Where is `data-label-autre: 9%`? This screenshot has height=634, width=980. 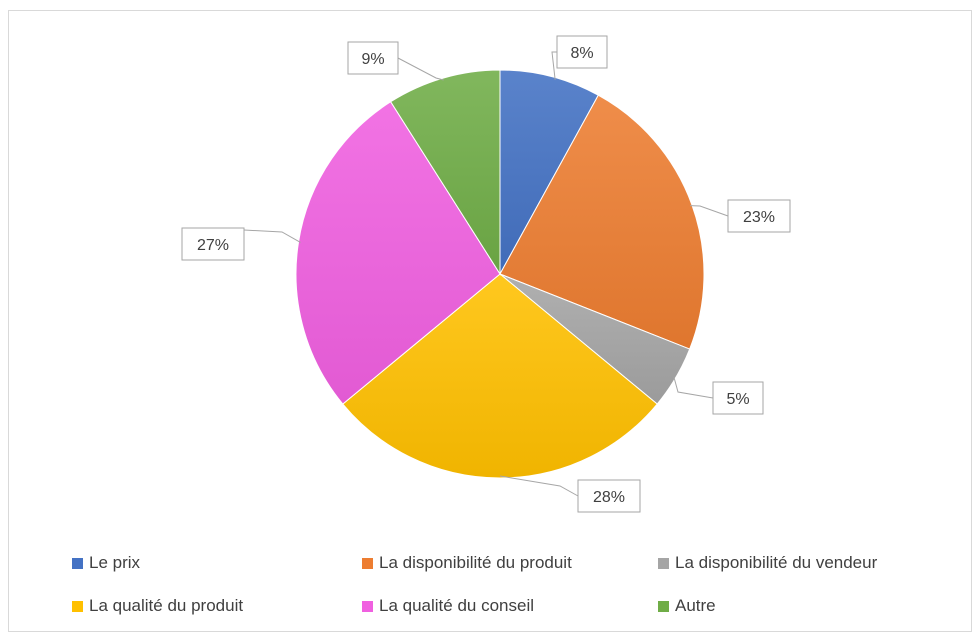
data-label-autre: 9% is located at coordinates (372, 59).